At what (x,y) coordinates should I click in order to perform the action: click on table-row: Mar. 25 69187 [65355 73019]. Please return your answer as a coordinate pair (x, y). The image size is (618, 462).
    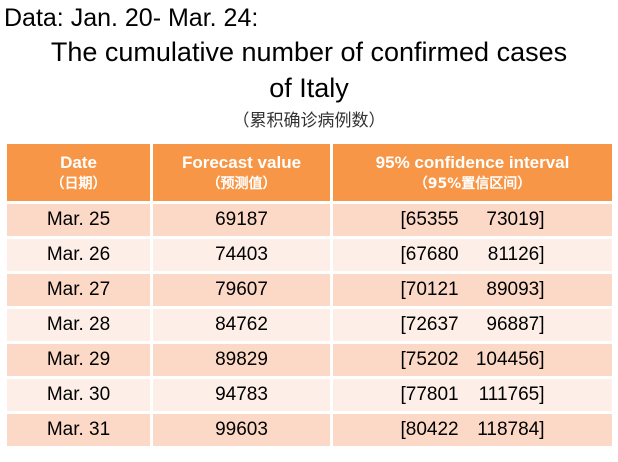
    Looking at the image, I should click on (309, 220).